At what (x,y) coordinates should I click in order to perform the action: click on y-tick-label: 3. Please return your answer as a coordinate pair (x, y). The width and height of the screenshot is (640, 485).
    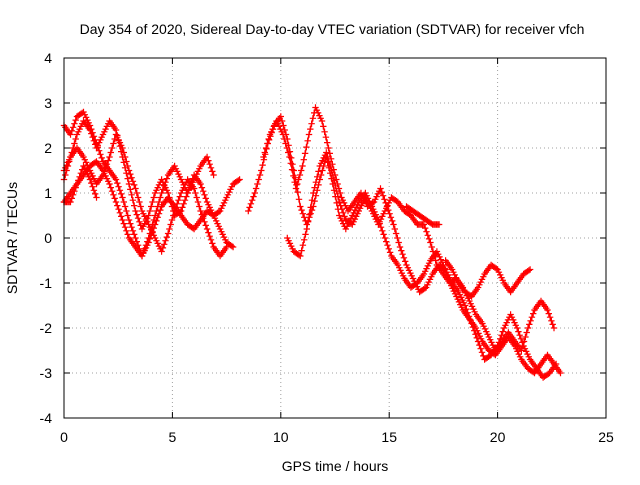
    Looking at the image, I should click on (48, 103).